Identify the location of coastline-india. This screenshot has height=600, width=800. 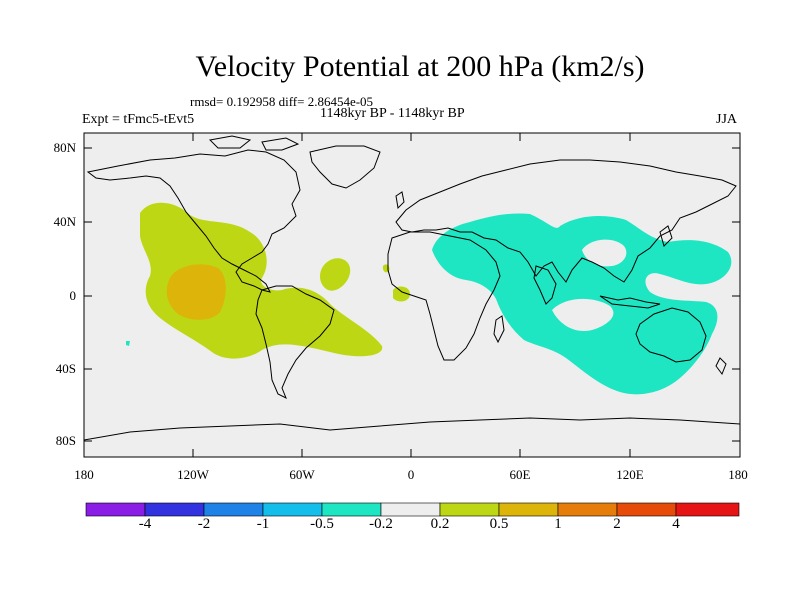
(545, 285).